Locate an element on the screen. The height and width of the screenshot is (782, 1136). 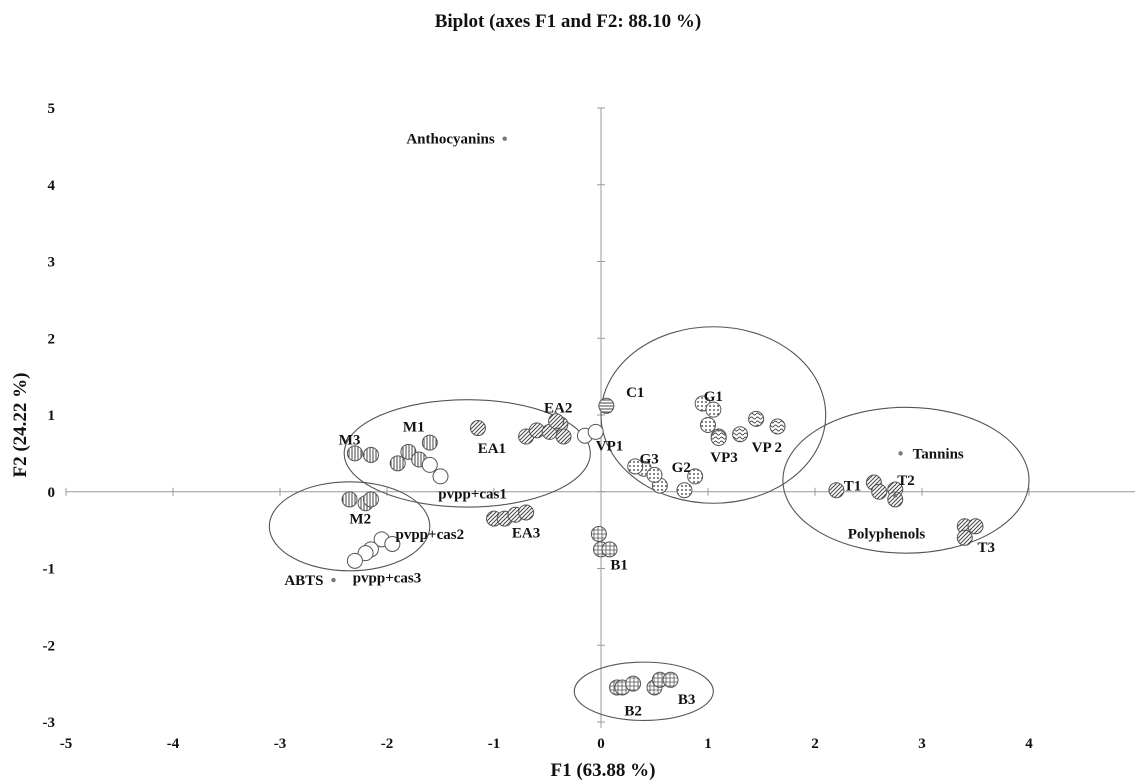
variable-label: Anthocyanins is located at coordinates (450, 140).